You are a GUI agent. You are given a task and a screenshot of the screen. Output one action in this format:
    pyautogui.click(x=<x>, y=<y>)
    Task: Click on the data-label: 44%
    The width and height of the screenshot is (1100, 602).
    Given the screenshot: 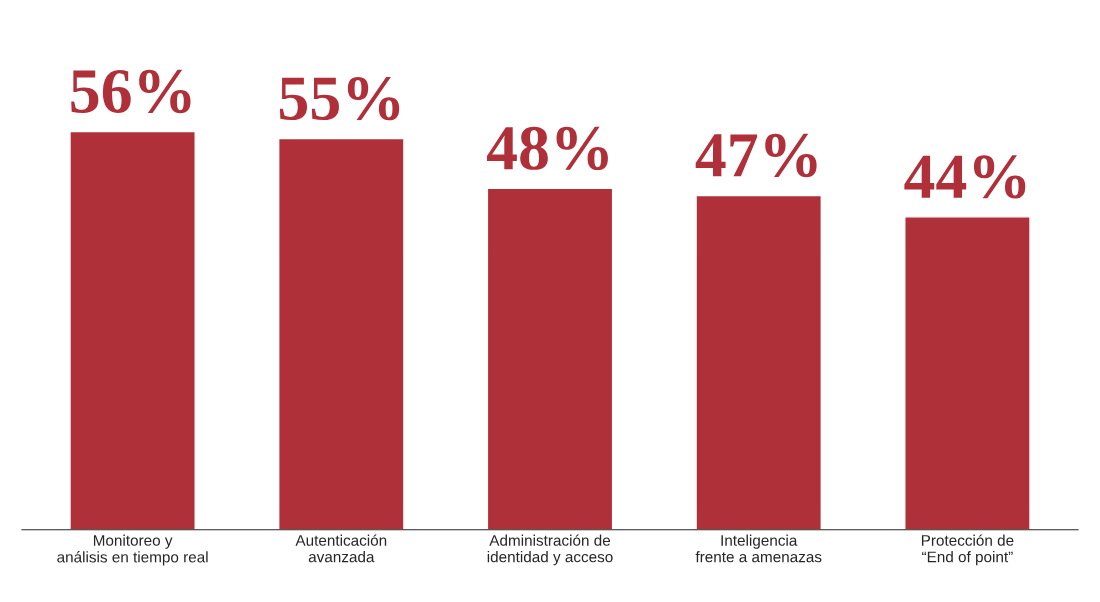 What is the action you would take?
    pyautogui.click(x=965, y=177)
    